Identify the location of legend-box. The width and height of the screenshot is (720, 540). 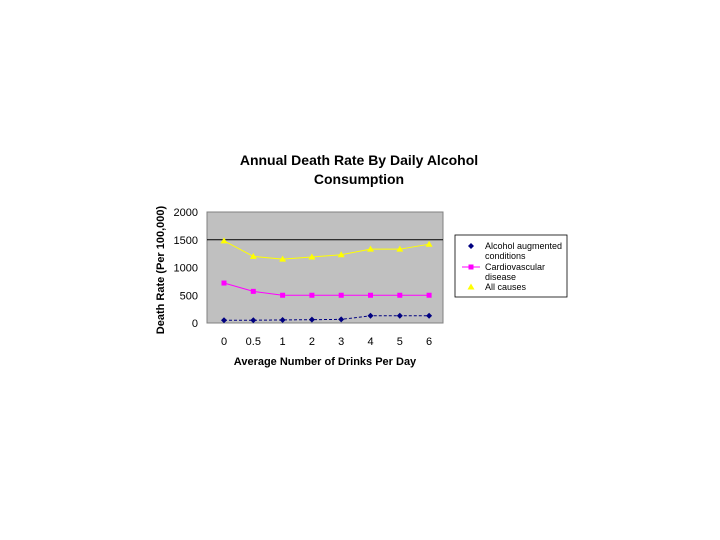
(511, 266).